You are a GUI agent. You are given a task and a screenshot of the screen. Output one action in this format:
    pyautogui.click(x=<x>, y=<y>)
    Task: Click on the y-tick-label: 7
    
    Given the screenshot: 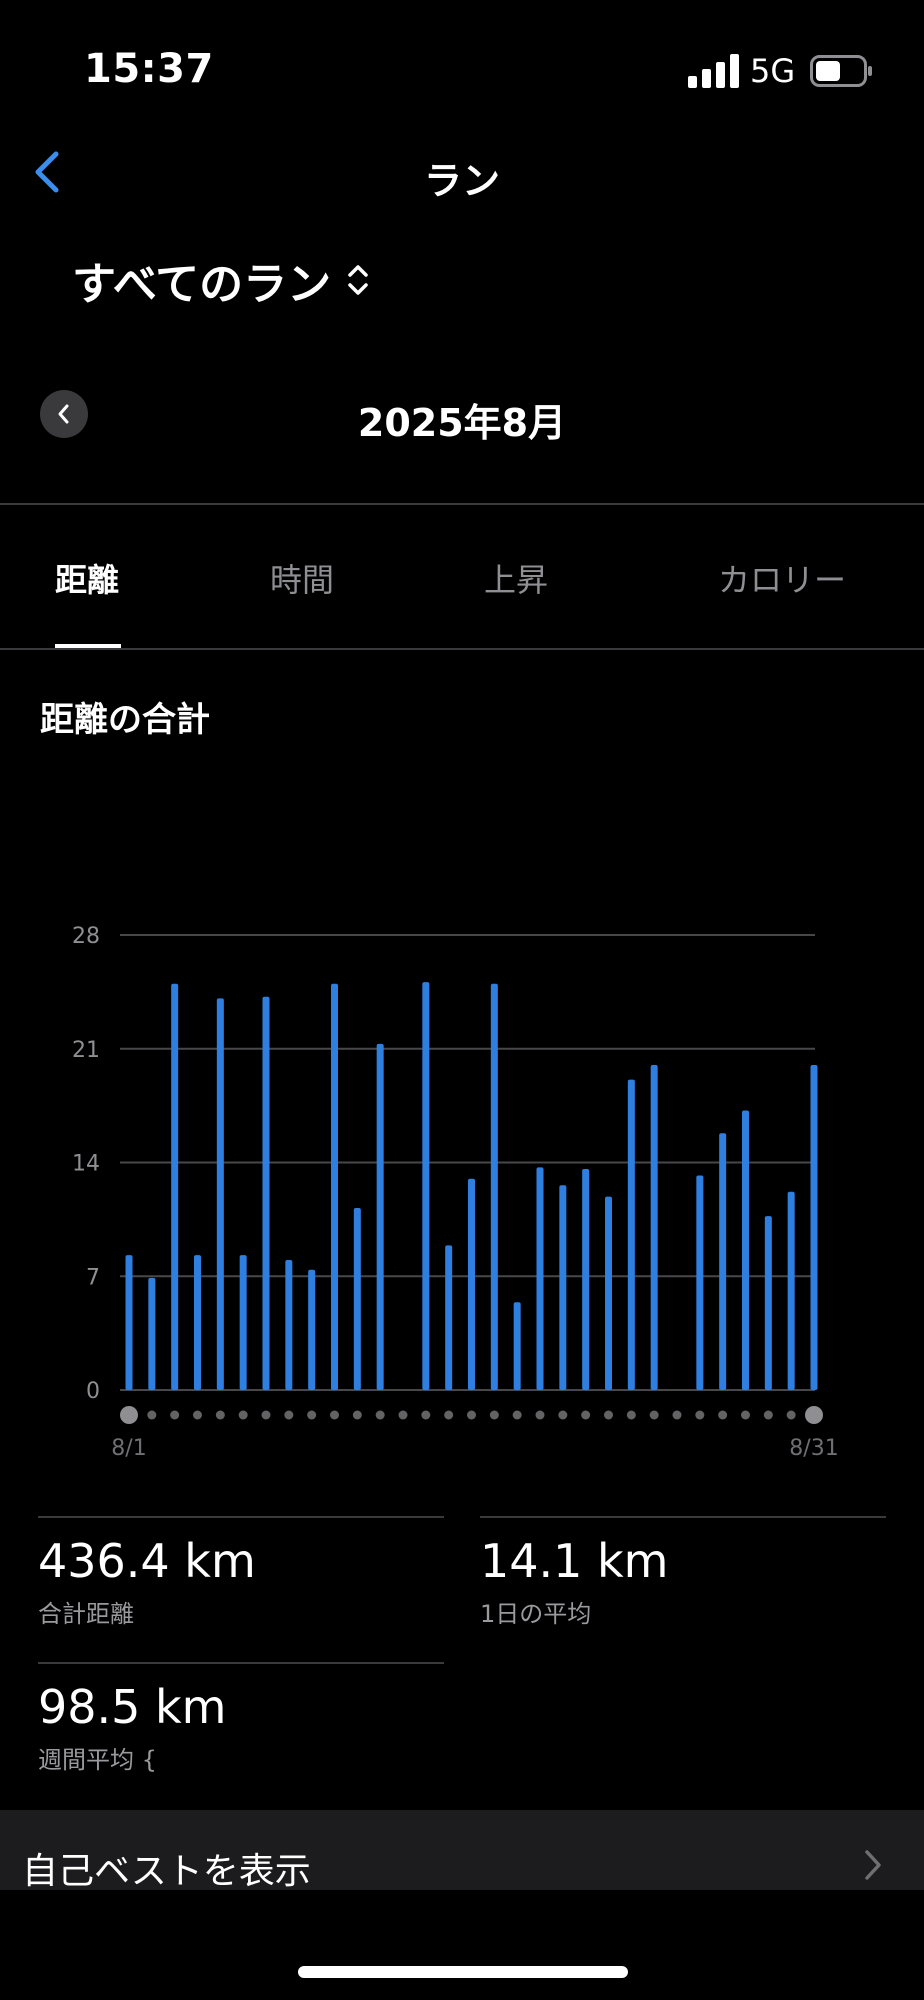 What is the action you would take?
    pyautogui.click(x=93, y=1277)
    